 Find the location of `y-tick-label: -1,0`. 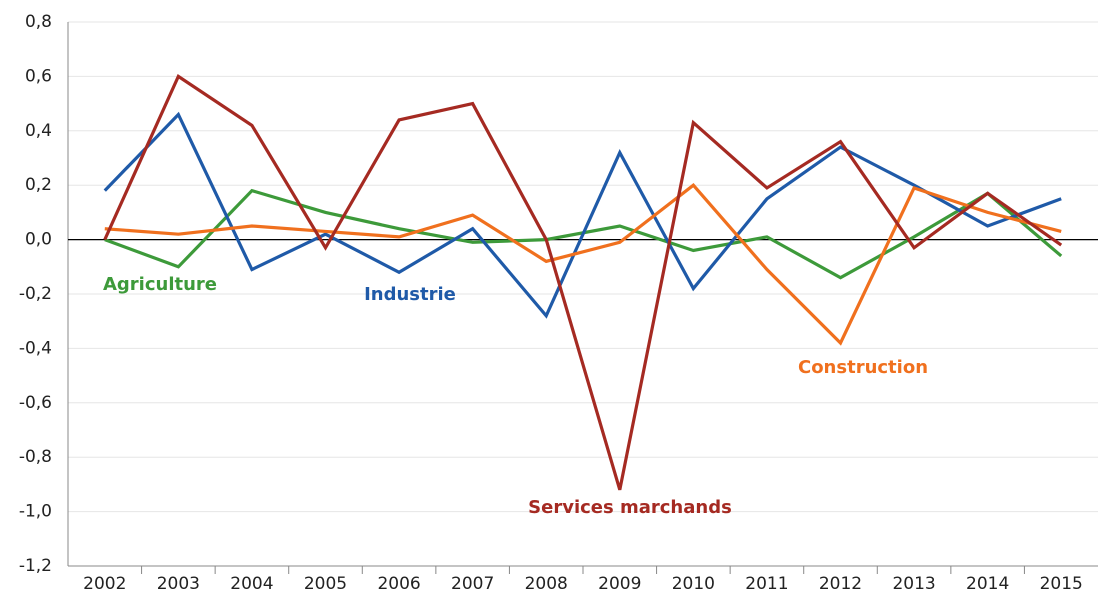

y-tick-label: -1,0 is located at coordinates (35, 512).